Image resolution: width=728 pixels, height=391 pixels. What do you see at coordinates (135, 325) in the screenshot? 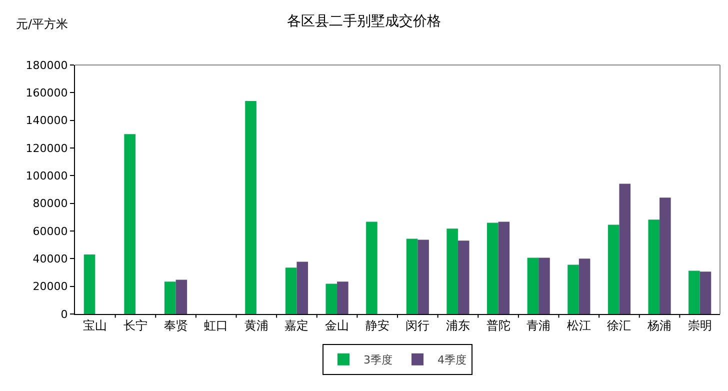
I see `x-tick-label: 长宁` at bounding box center [135, 325].